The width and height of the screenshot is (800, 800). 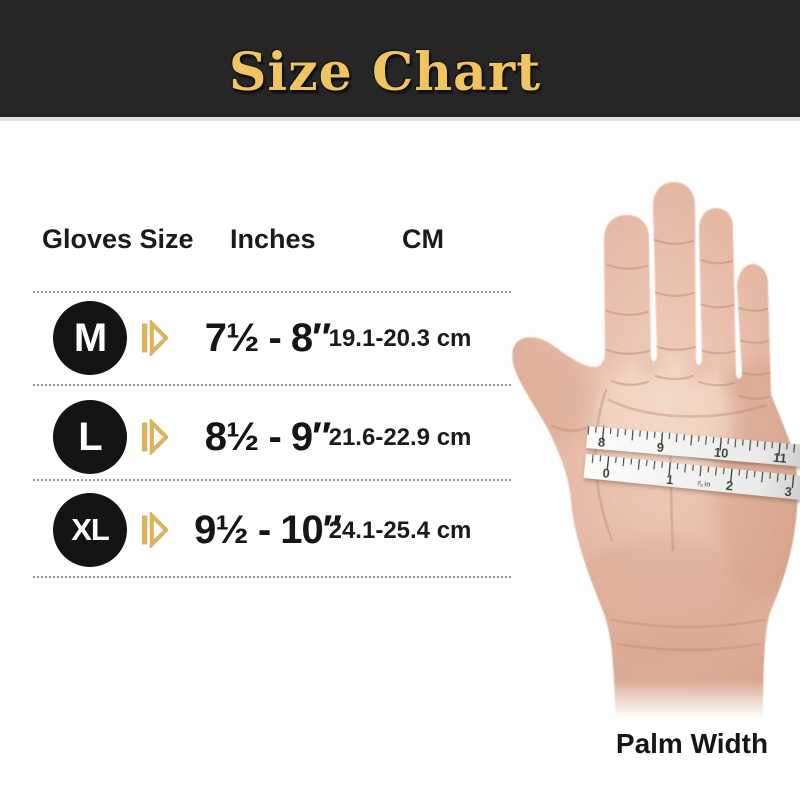 What do you see at coordinates (268, 338) in the screenshot?
I see `inches-value: 7½ - 8″` at bounding box center [268, 338].